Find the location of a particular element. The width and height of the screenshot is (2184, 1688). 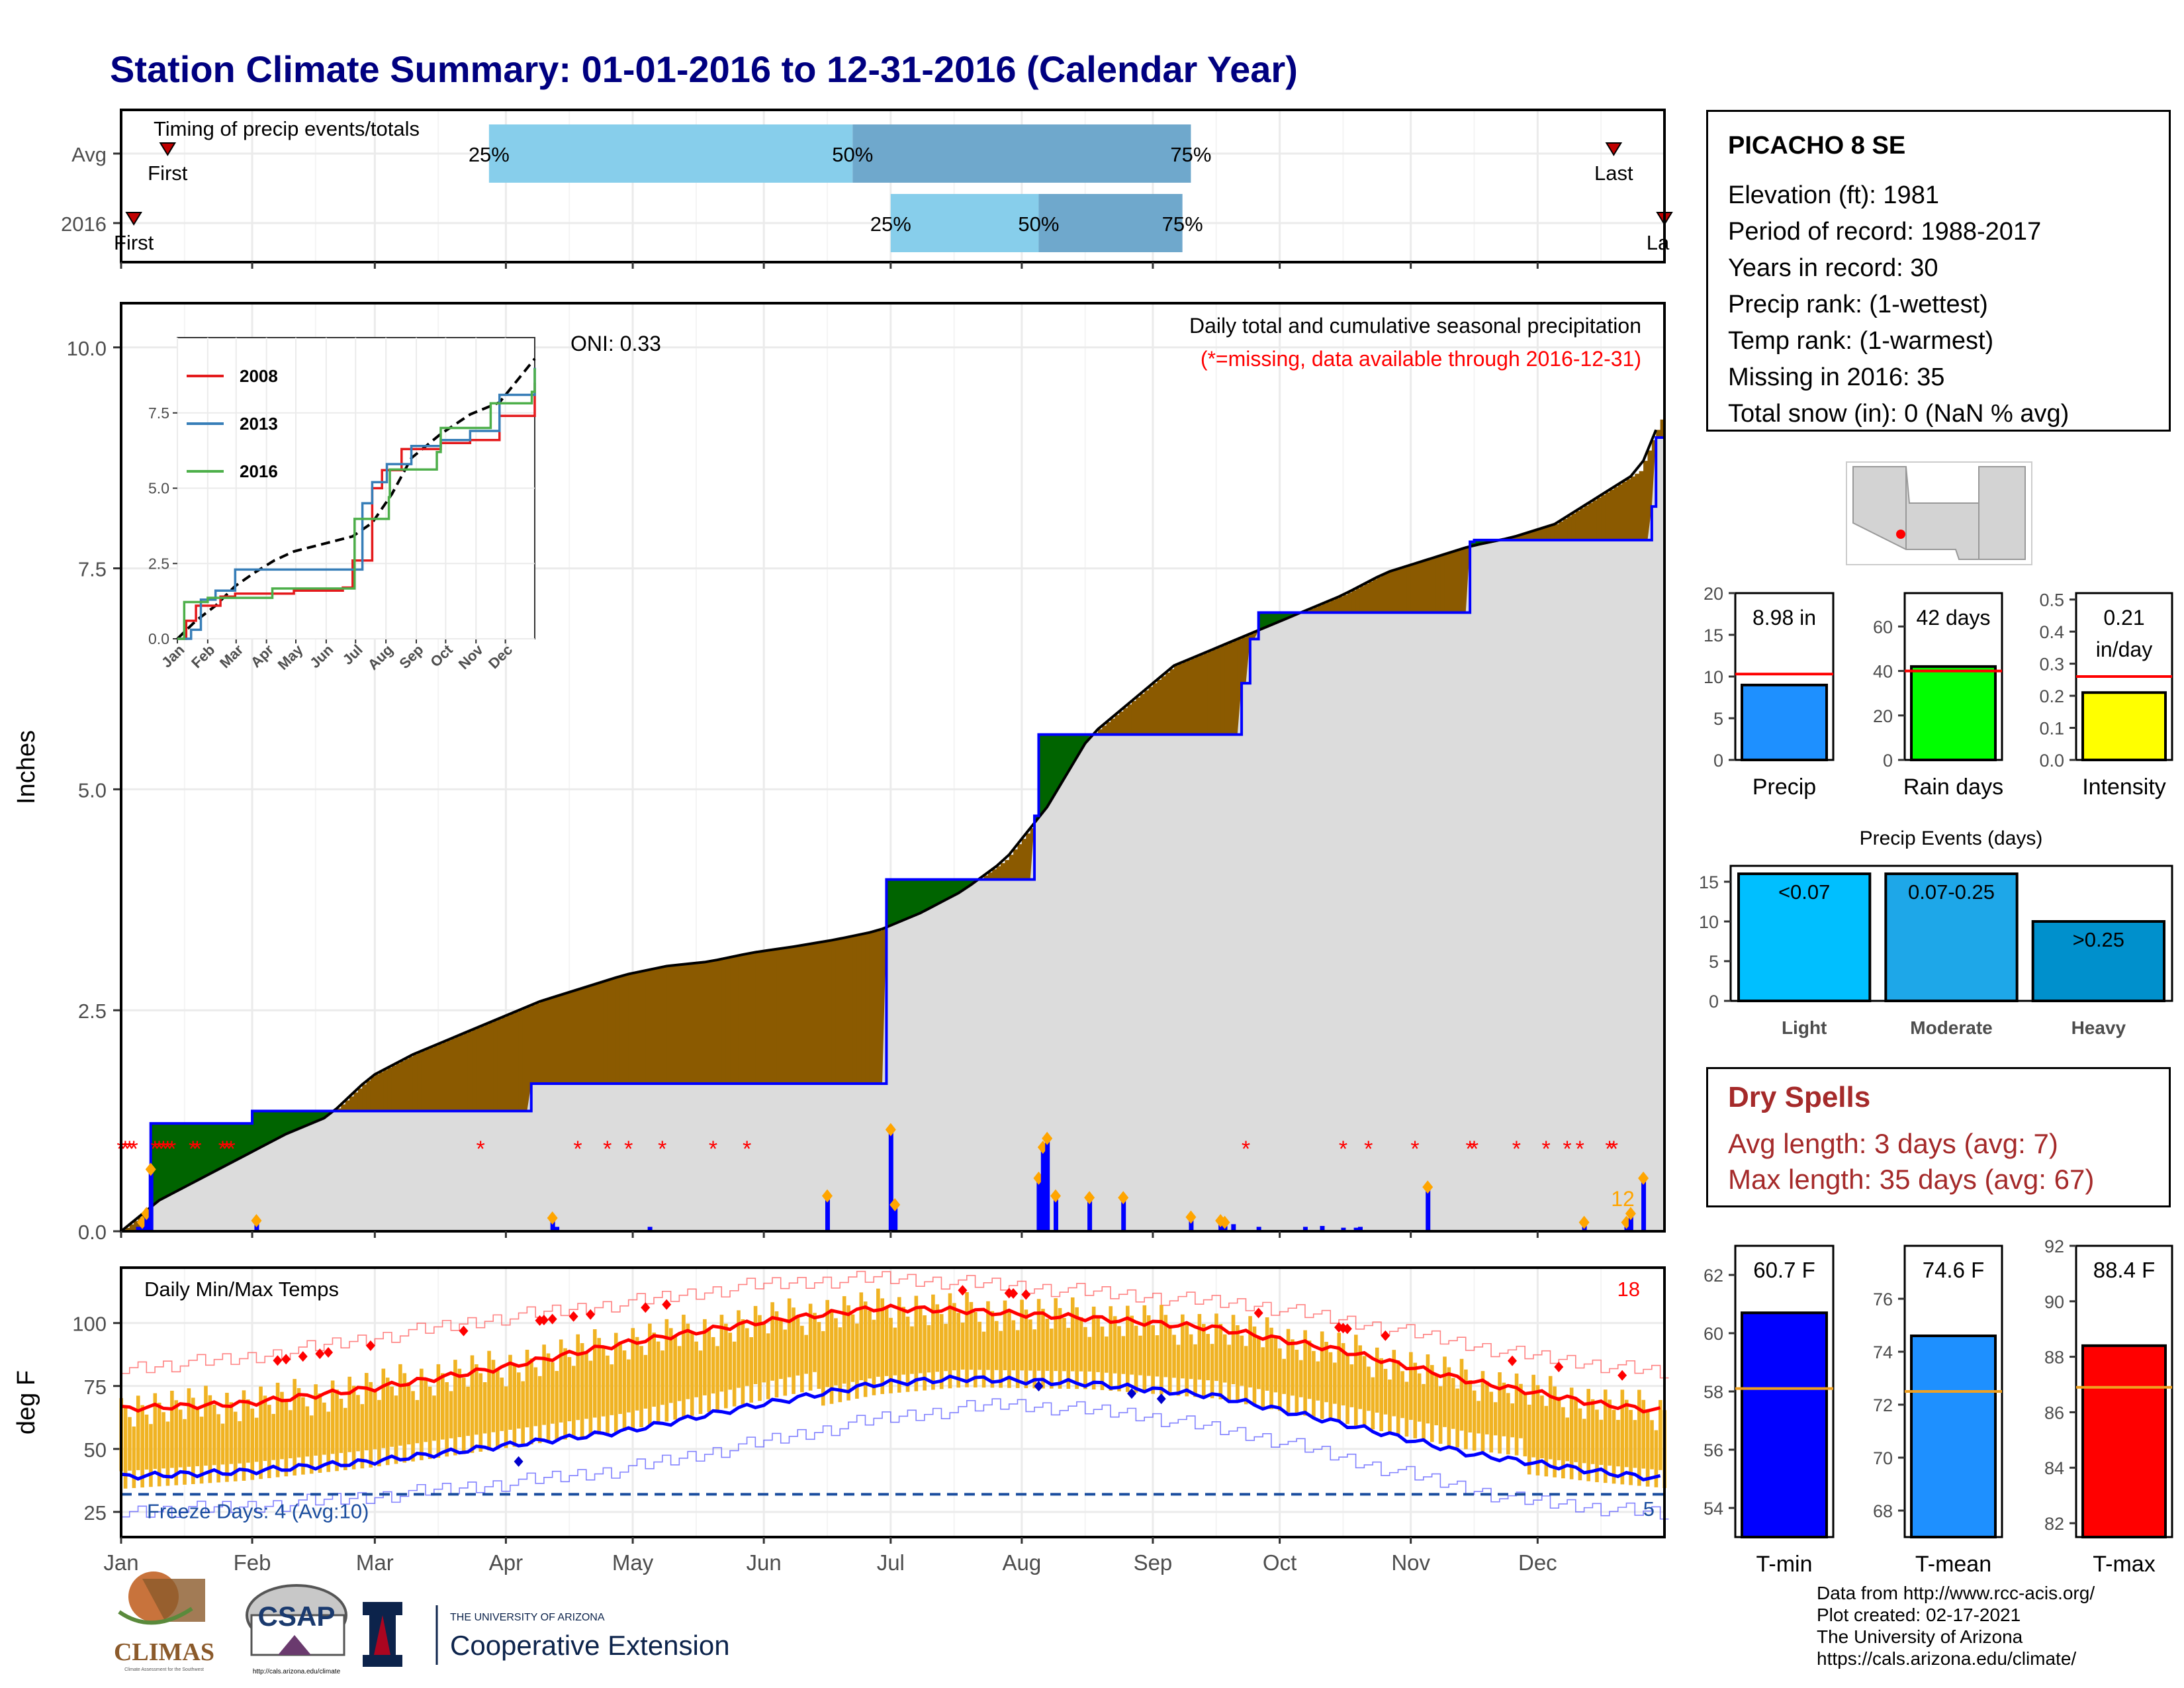

summary-panel-y-tick-label: 76 is located at coordinates (1883, 1299).